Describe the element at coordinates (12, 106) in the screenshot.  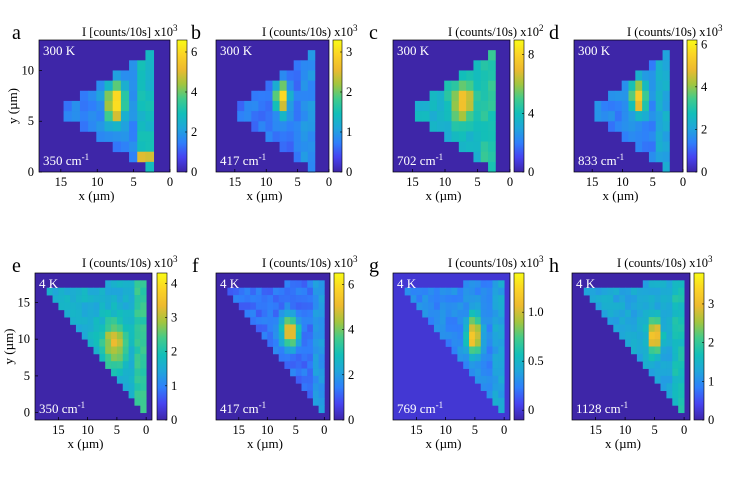
I see `y-axis-label: y (µm)` at that location.